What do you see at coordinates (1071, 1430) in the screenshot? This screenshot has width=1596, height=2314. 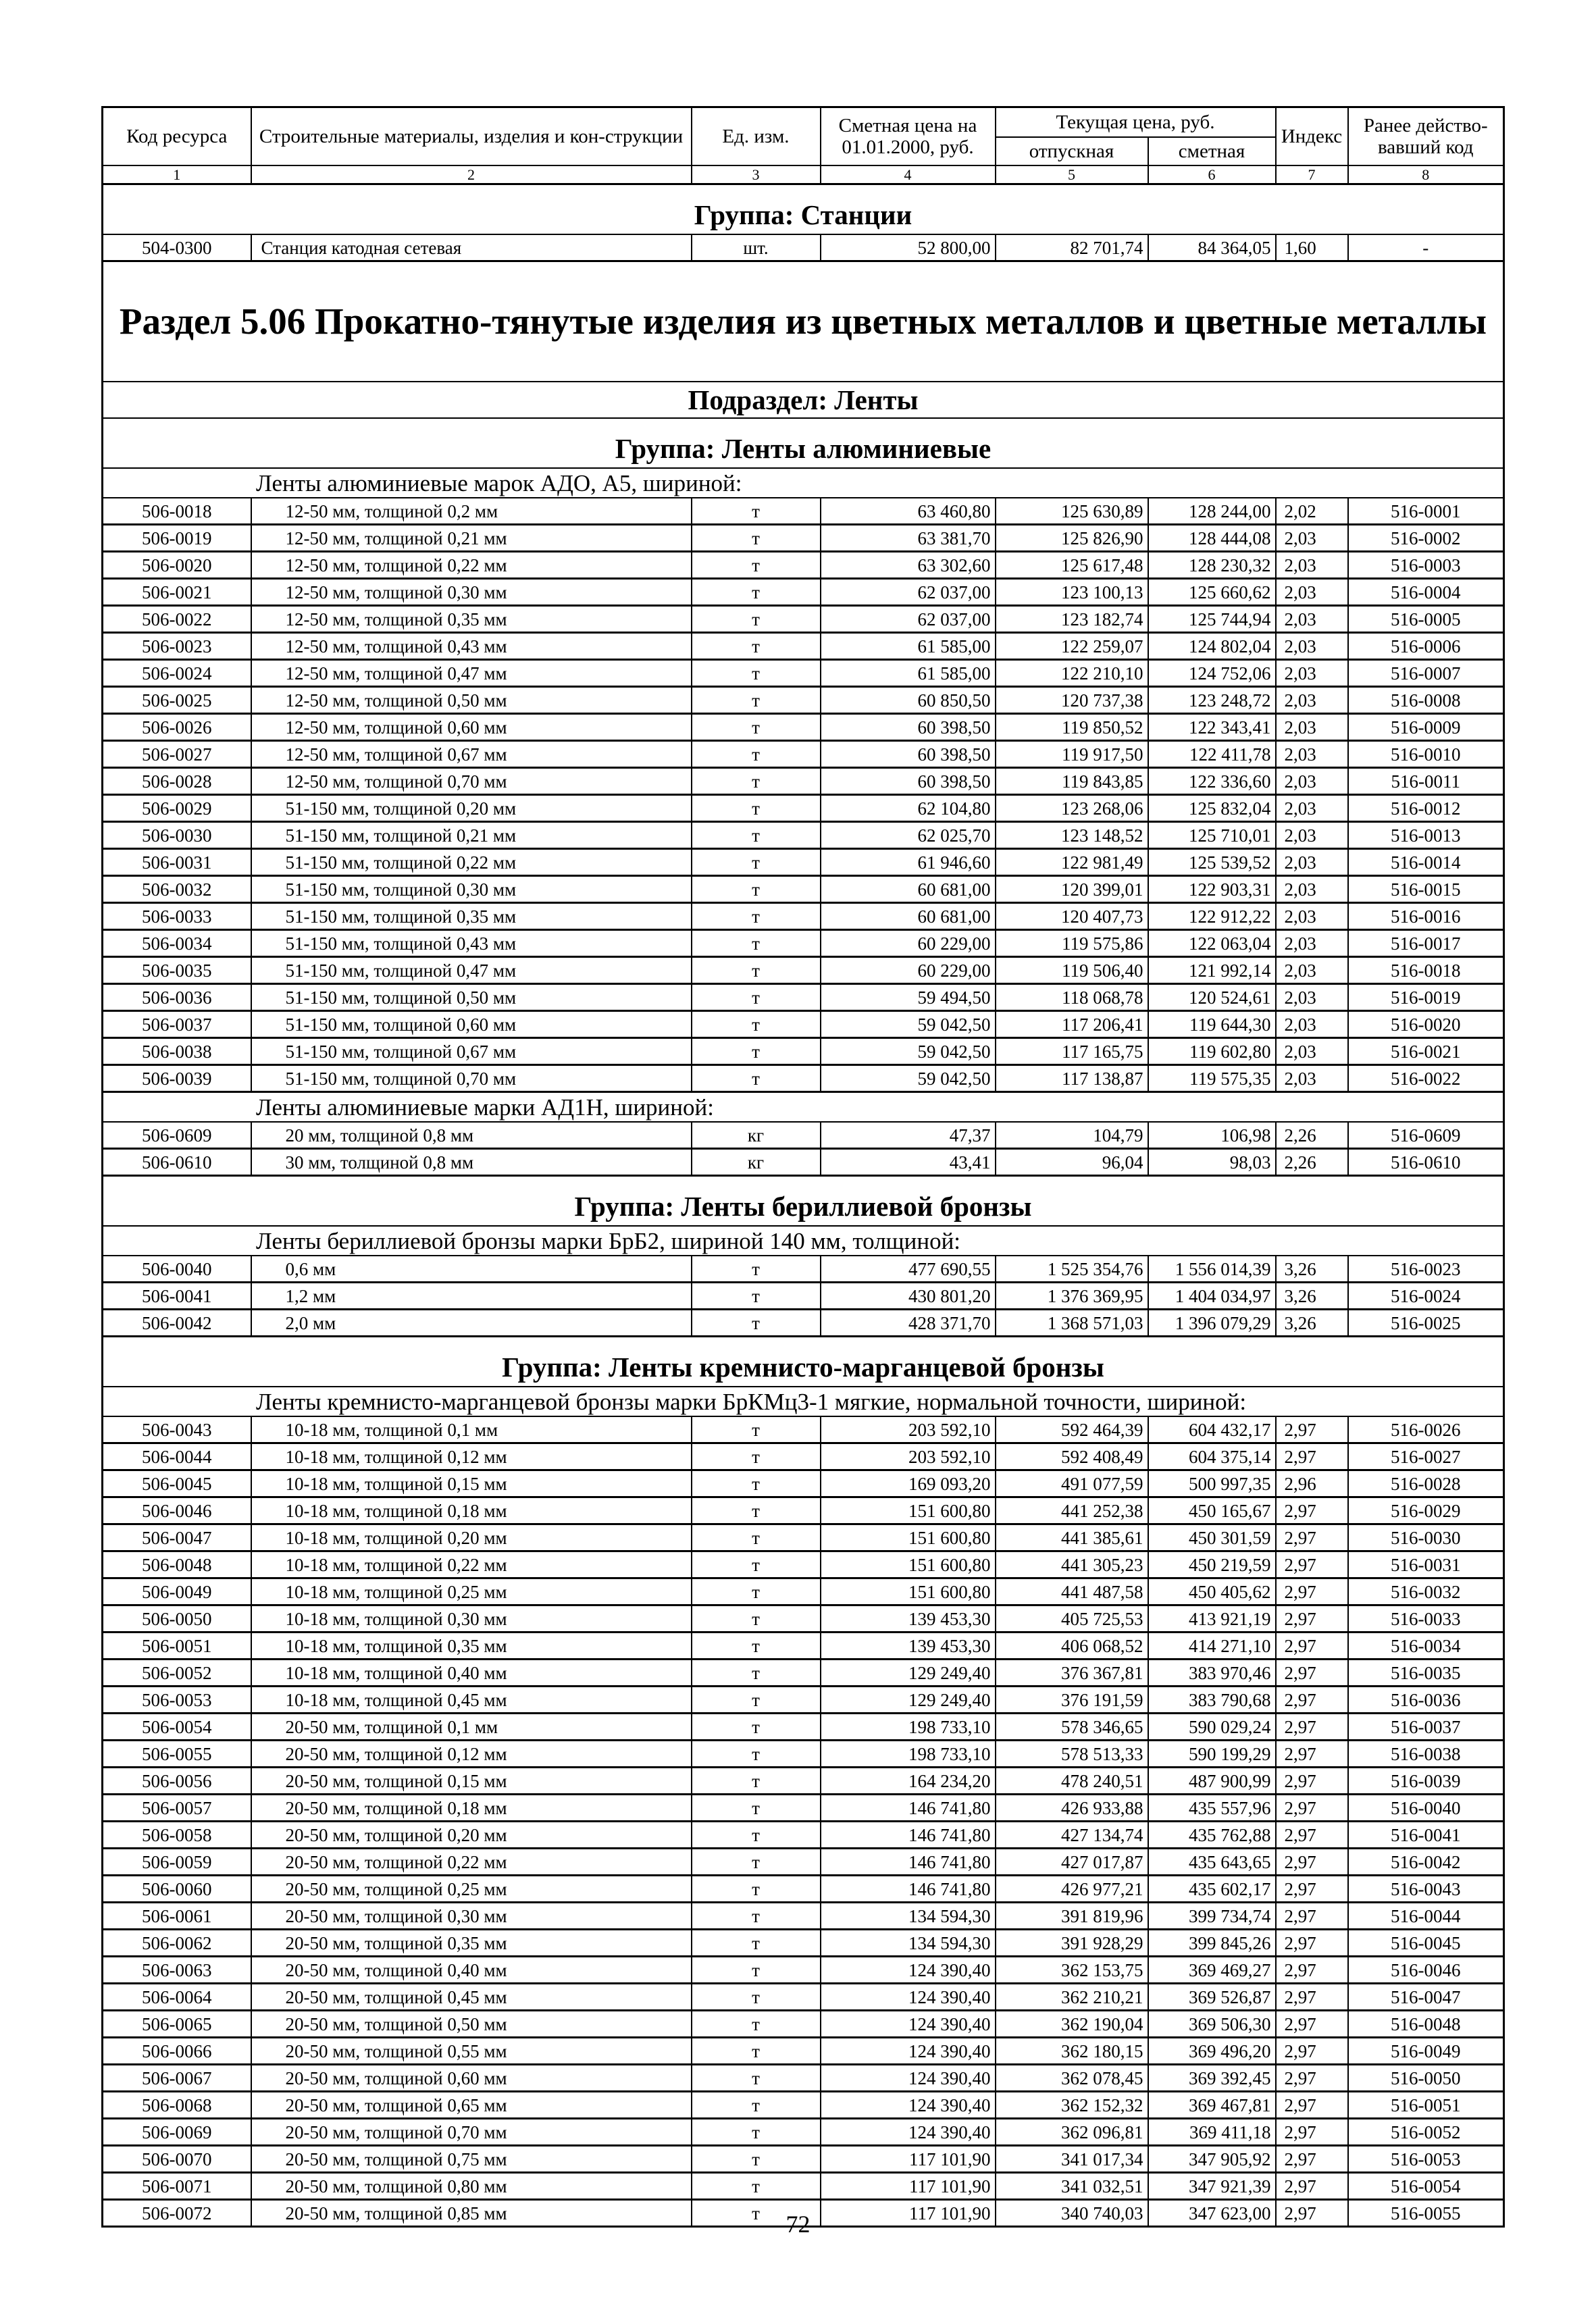 I see `release-price: 592 464,39` at bounding box center [1071, 1430].